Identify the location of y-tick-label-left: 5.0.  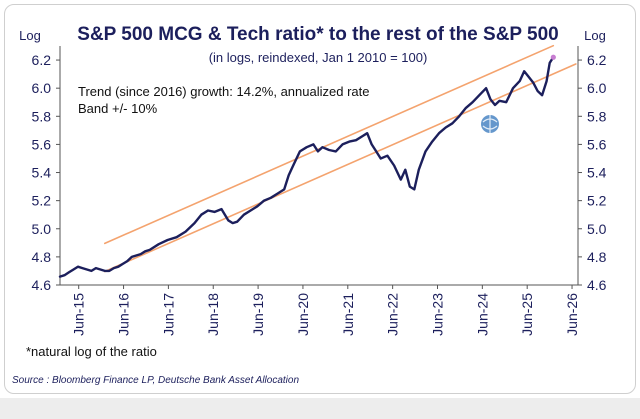
(42, 229).